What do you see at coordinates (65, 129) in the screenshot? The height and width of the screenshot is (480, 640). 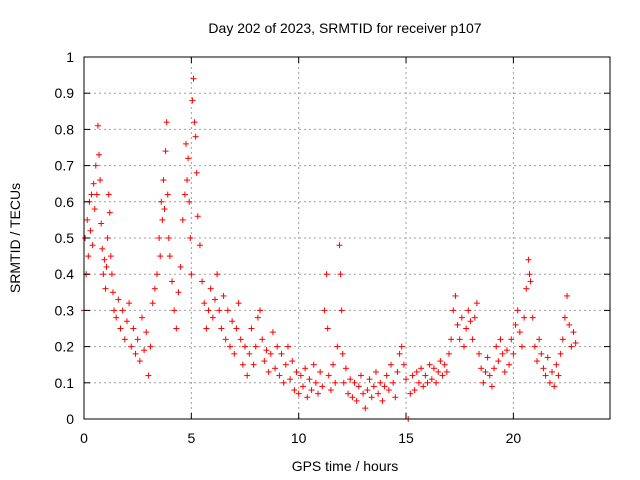 I see `y-tick-label: 0.8` at bounding box center [65, 129].